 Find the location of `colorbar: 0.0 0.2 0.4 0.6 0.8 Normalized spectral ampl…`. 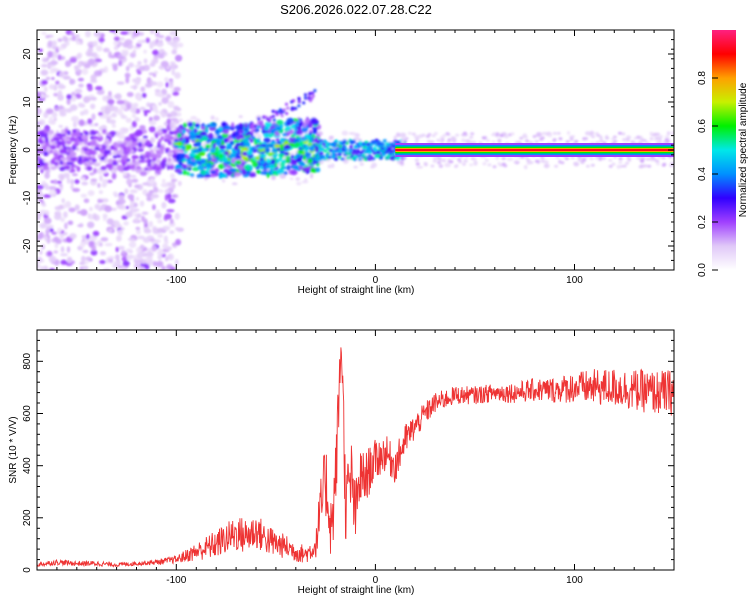

colorbar: 0.0 0.2 0.4 0.6 0.8 Normalized spectral ampl… is located at coordinates (723, 153).